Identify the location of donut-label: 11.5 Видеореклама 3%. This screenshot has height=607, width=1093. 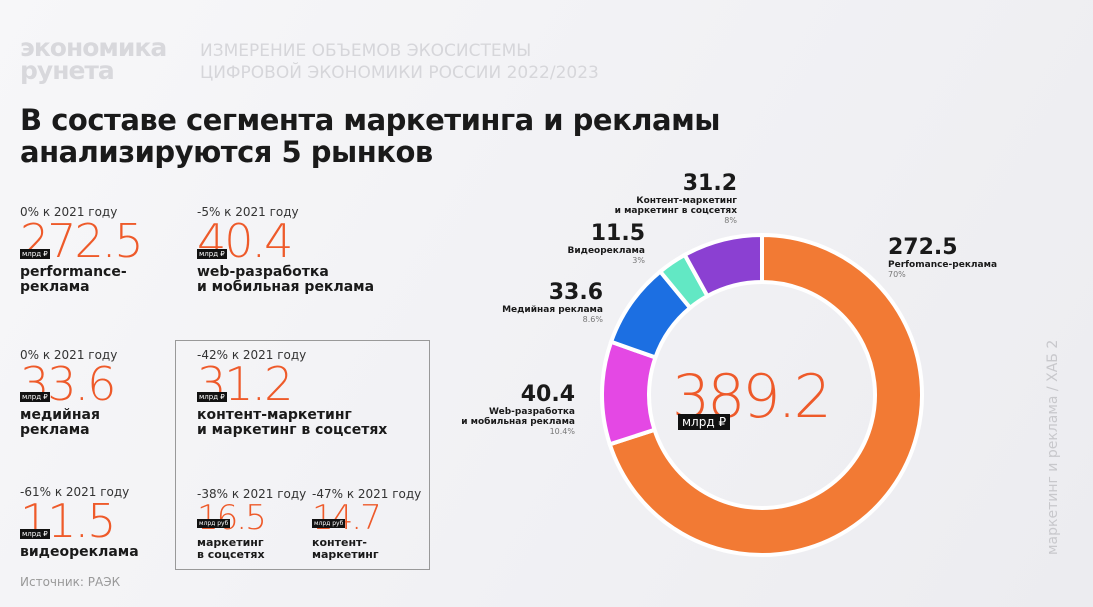
(606, 244).